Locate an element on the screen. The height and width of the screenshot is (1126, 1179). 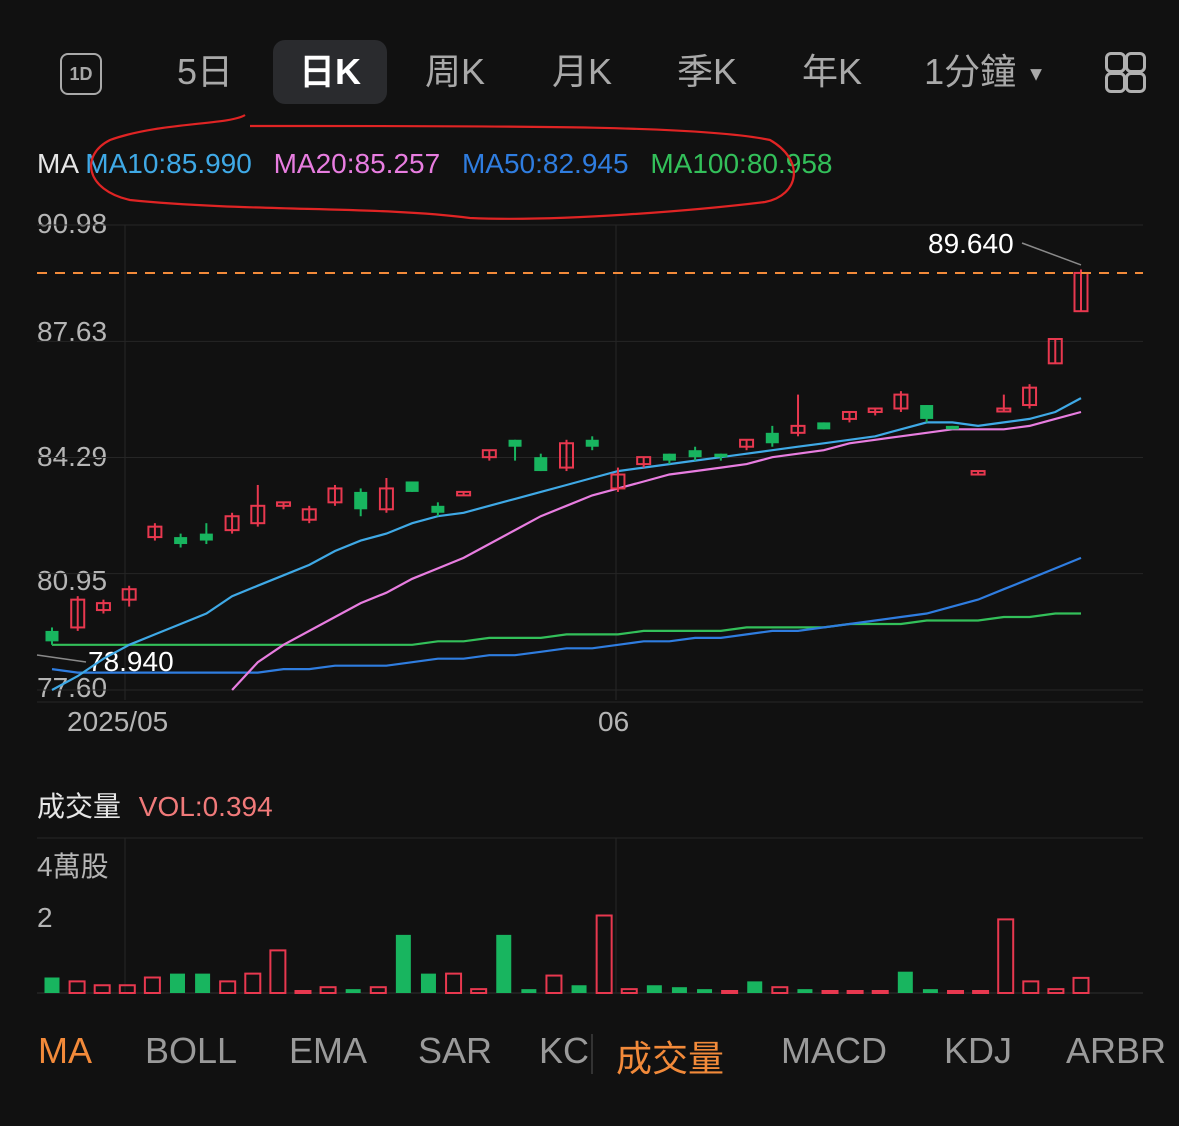
volume-header: 成交量 VOL:0.394 is located at coordinates (155, 805).